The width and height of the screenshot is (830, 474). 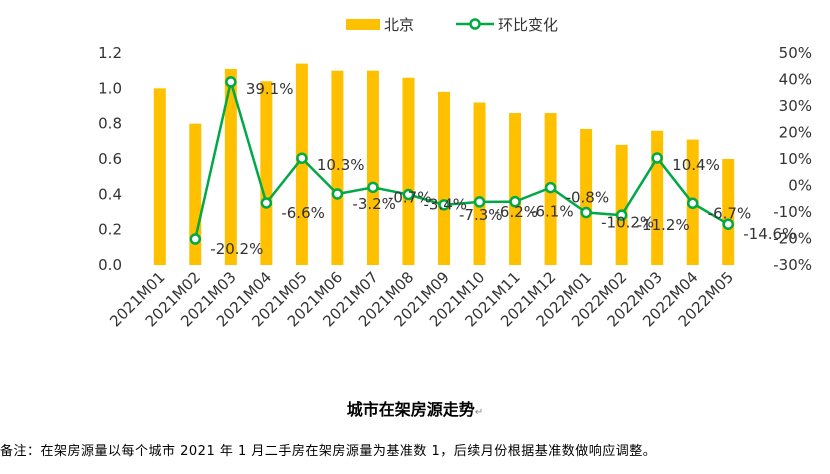 I want to click on bar-2022M05, so click(x=728, y=212).